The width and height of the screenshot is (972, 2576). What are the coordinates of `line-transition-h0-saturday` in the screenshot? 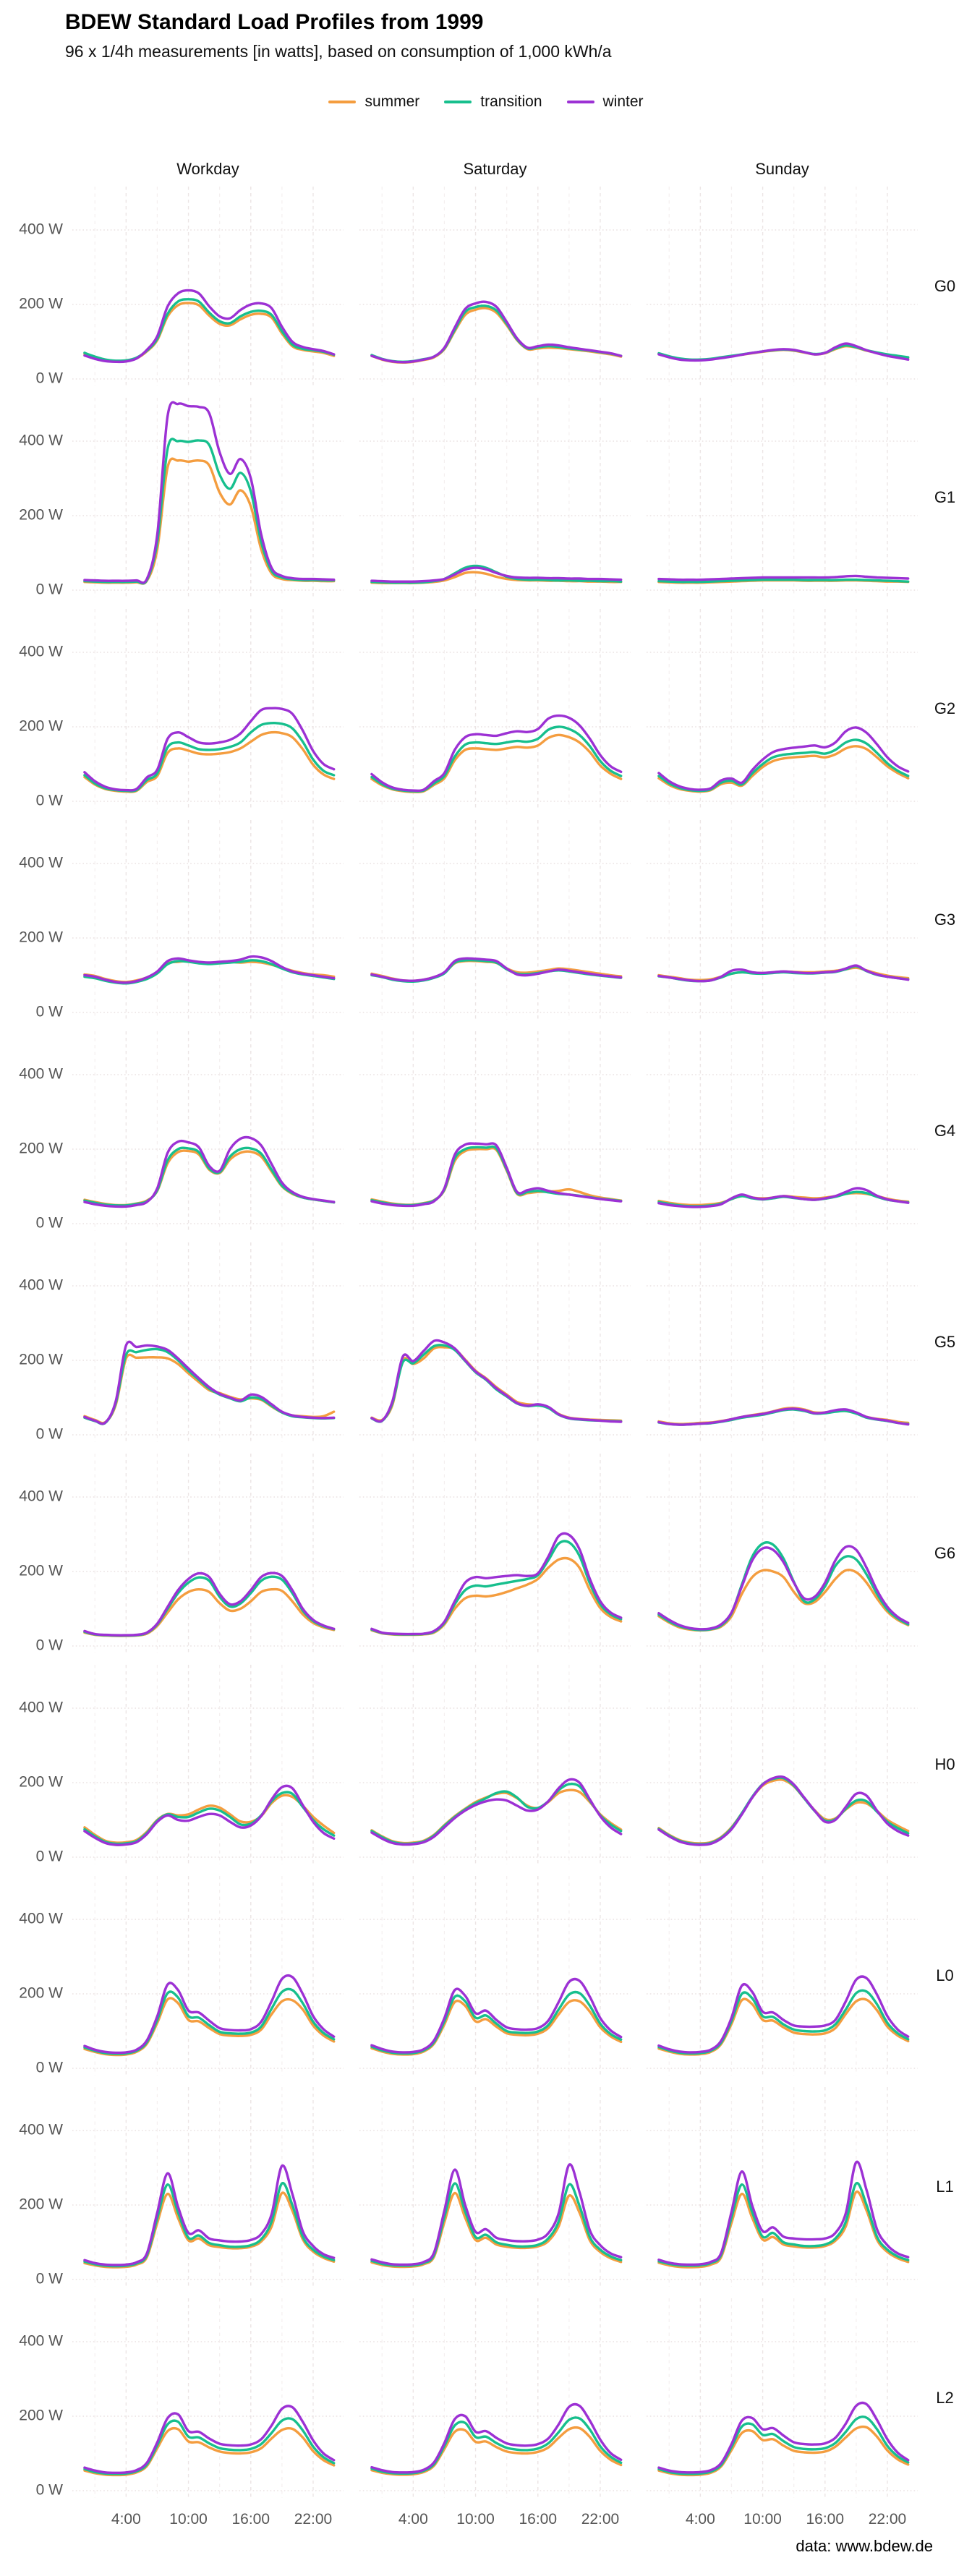 It's located at (496, 1814).